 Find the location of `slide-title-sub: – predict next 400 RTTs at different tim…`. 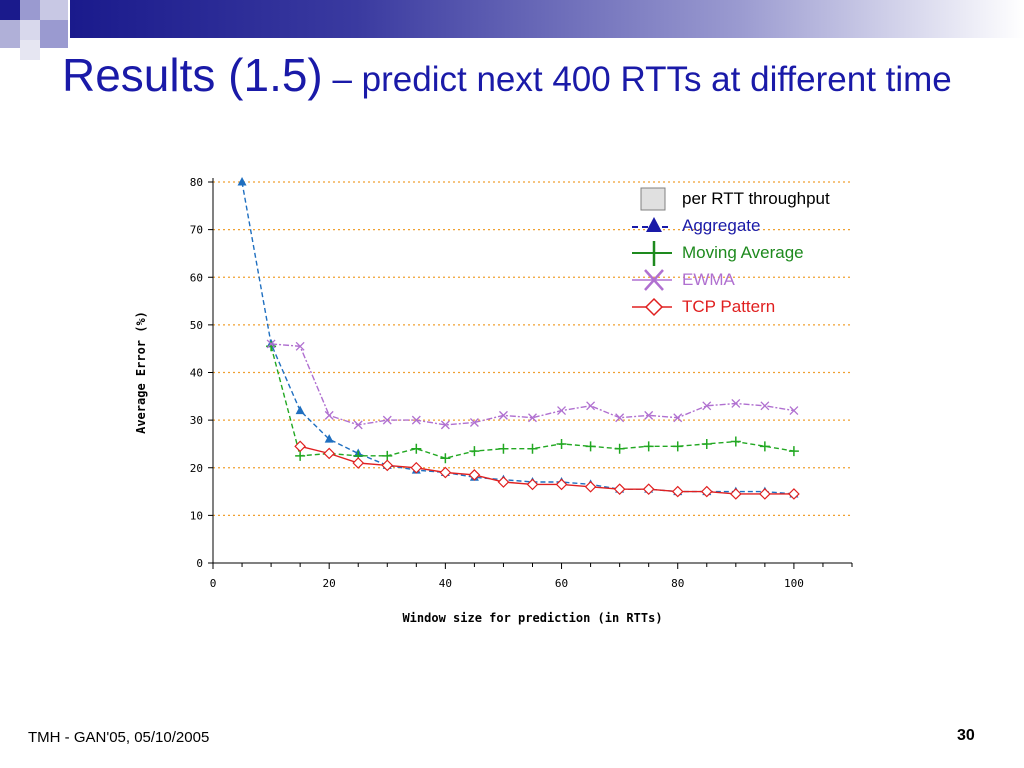

slide-title-sub: – predict next 400 RTTs at different tim… is located at coordinates (637, 79).